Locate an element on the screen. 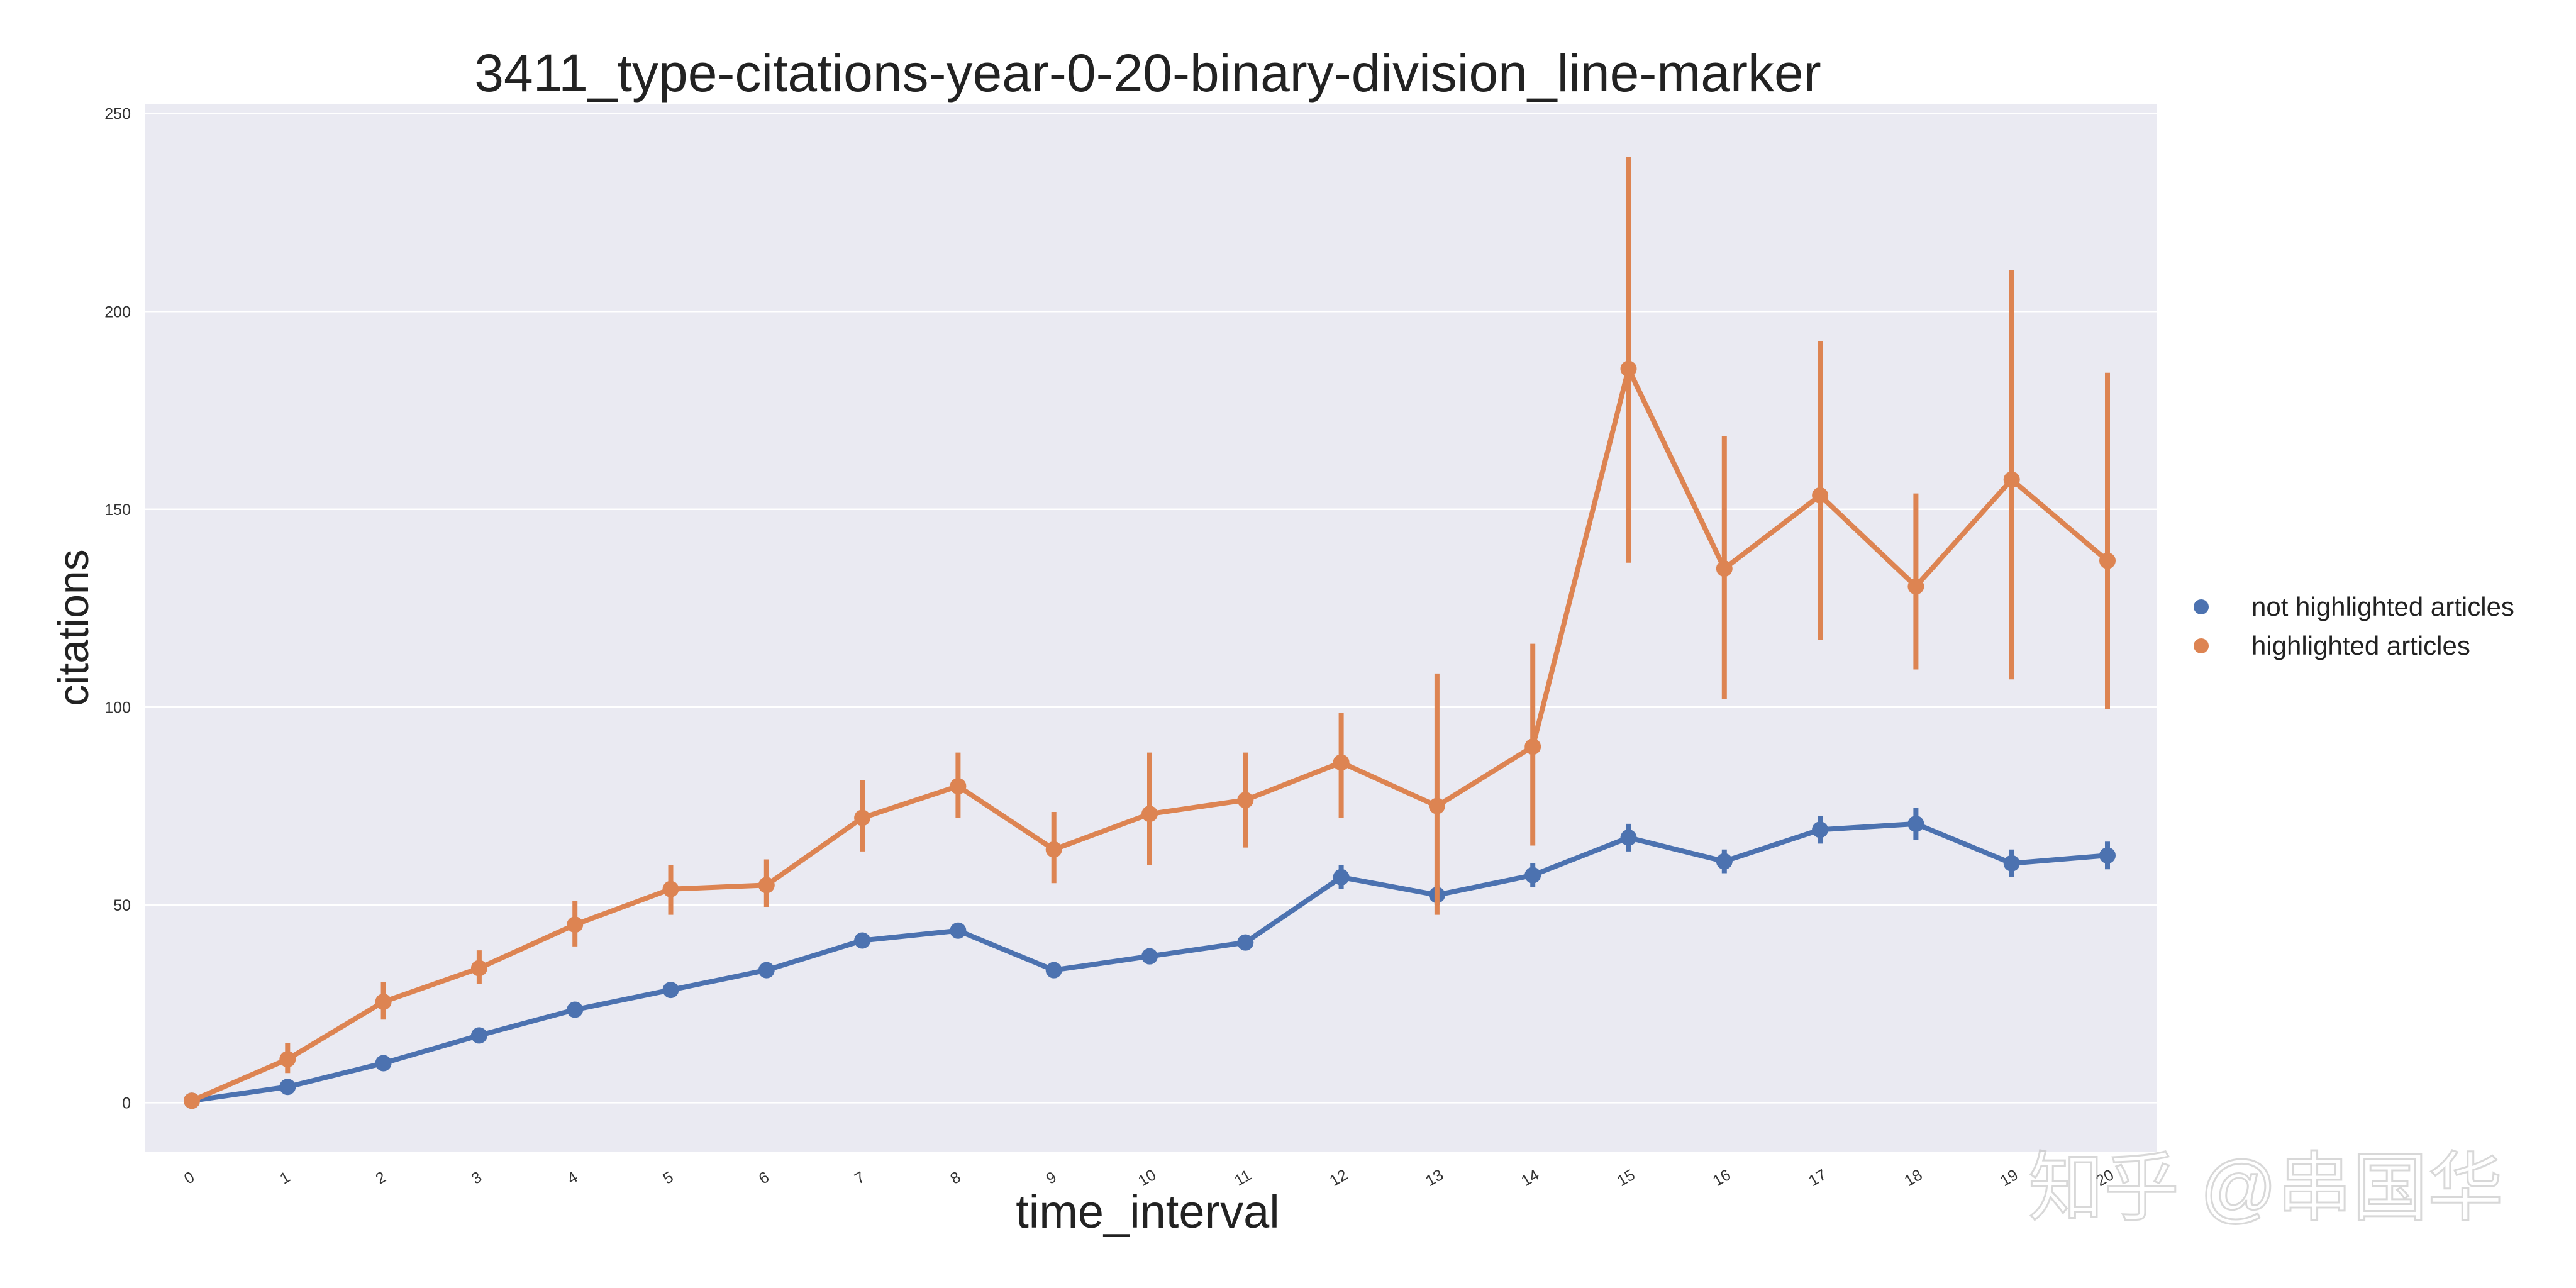  legend-label: not highlighted articles is located at coordinates (2382, 606).